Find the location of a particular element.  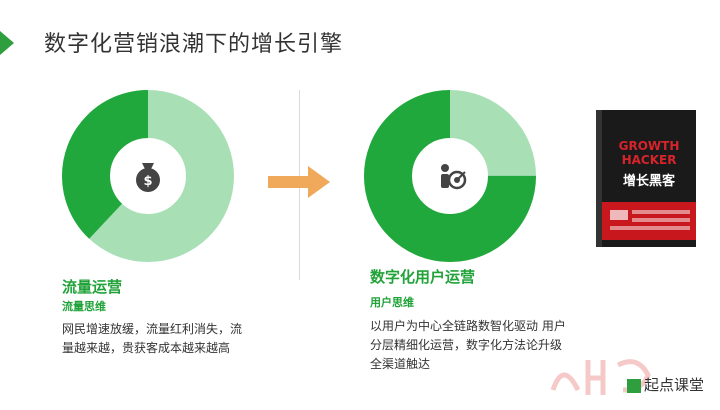

right-donut-chart is located at coordinates (450, 176).